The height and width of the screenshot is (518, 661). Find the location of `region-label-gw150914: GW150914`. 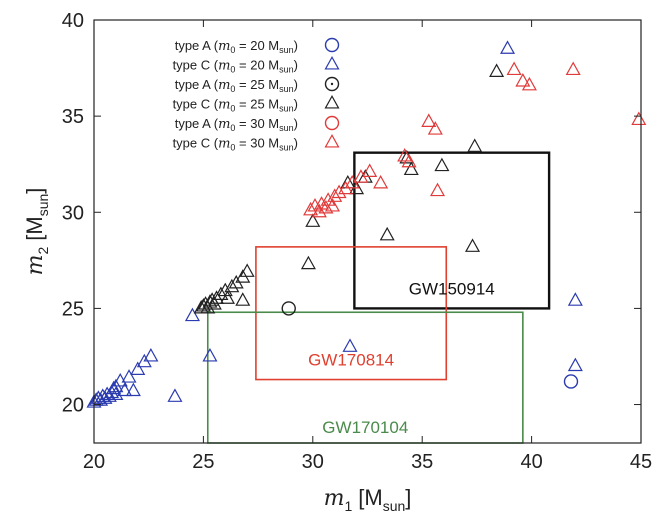

region-label-gw150914: GW150914 is located at coordinates (452, 288).